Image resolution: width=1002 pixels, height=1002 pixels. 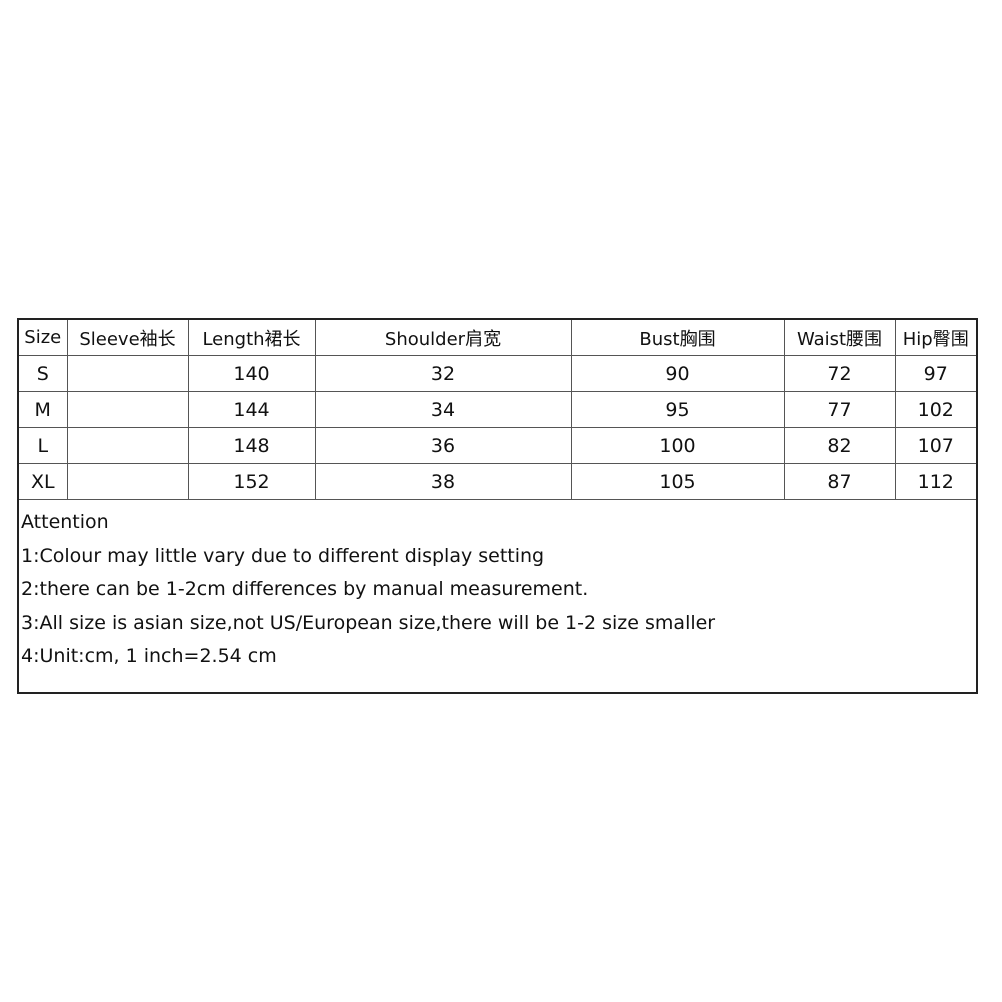 I want to click on cell-hip: 102, so click(x=935, y=409).